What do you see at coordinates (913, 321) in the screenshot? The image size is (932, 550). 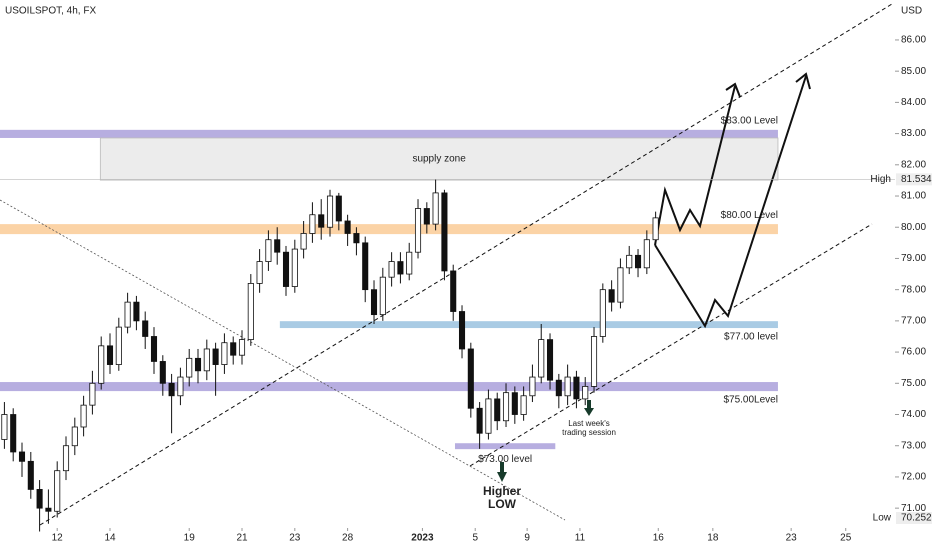 I see `y-tick-label: 77.00` at bounding box center [913, 321].